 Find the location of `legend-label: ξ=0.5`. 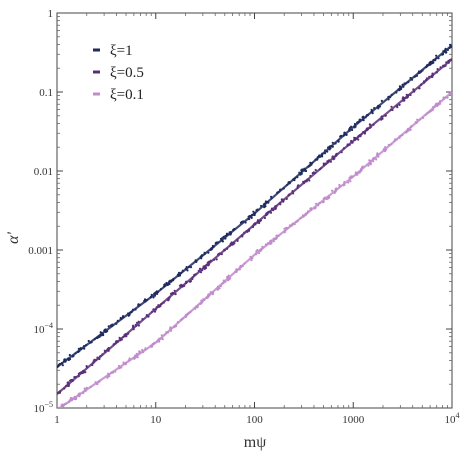

legend-label: ξ=0.5 is located at coordinates (127, 73).